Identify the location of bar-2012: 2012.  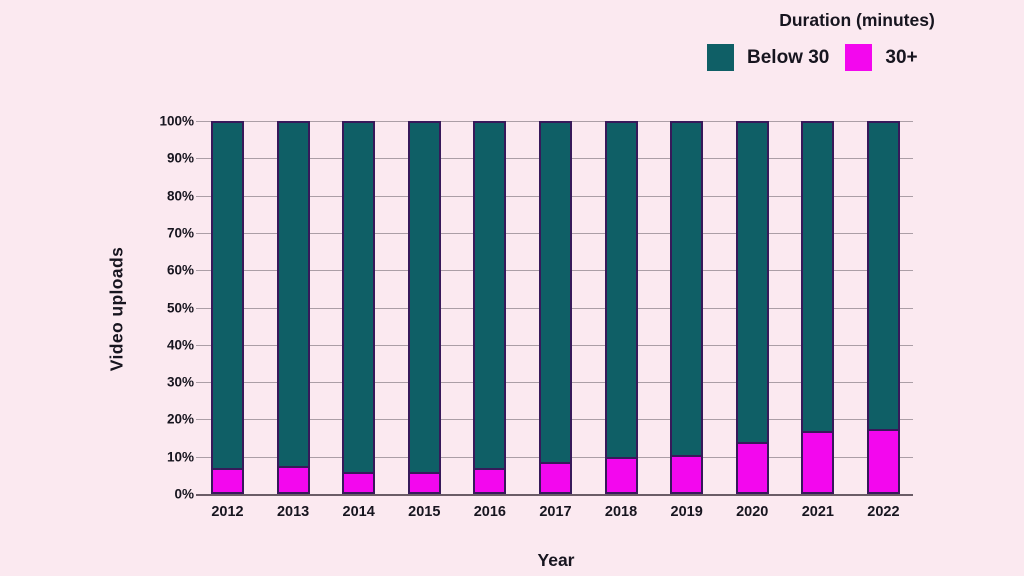
(227, 320).